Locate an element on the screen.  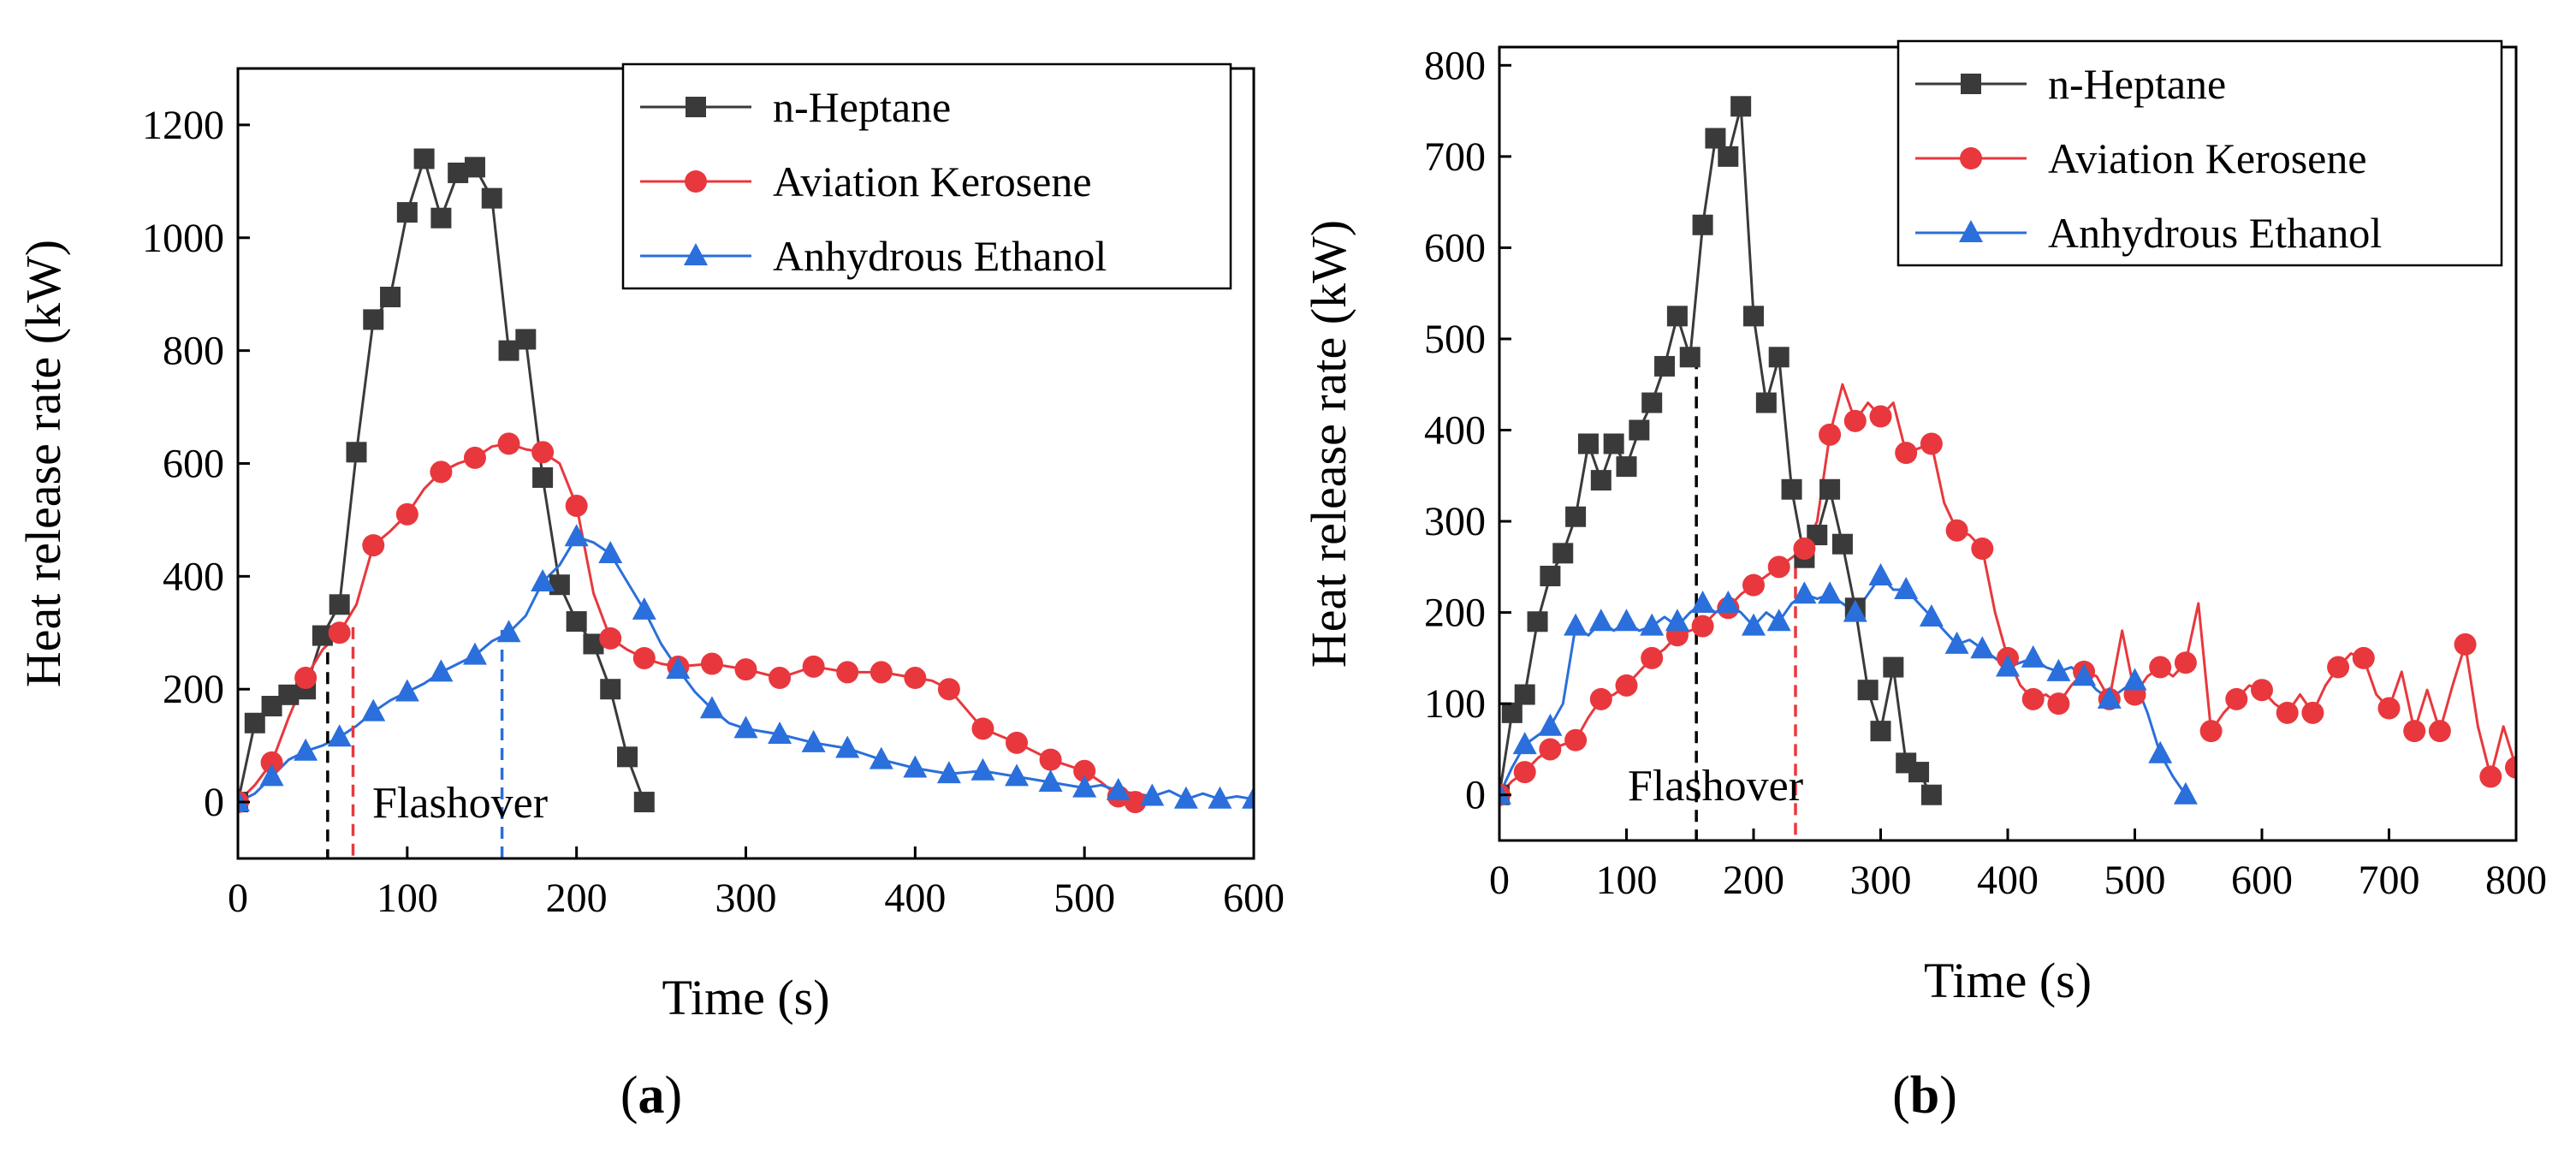
x-tick-label-a-4: 400 is located at coordinates (915, 899).